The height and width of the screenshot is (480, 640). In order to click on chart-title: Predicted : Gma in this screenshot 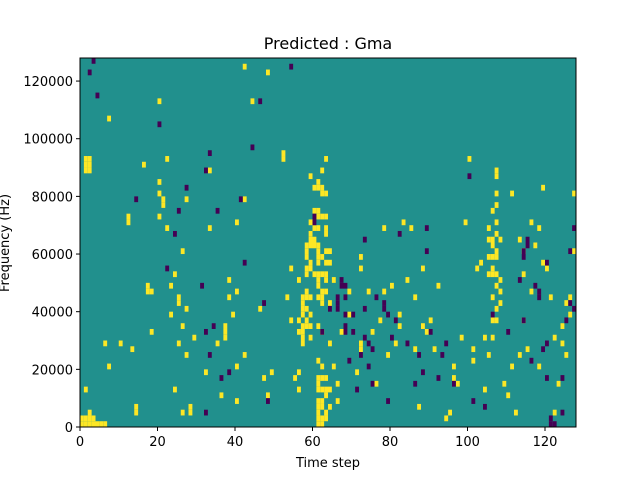, I will do `click(328, 43)`.